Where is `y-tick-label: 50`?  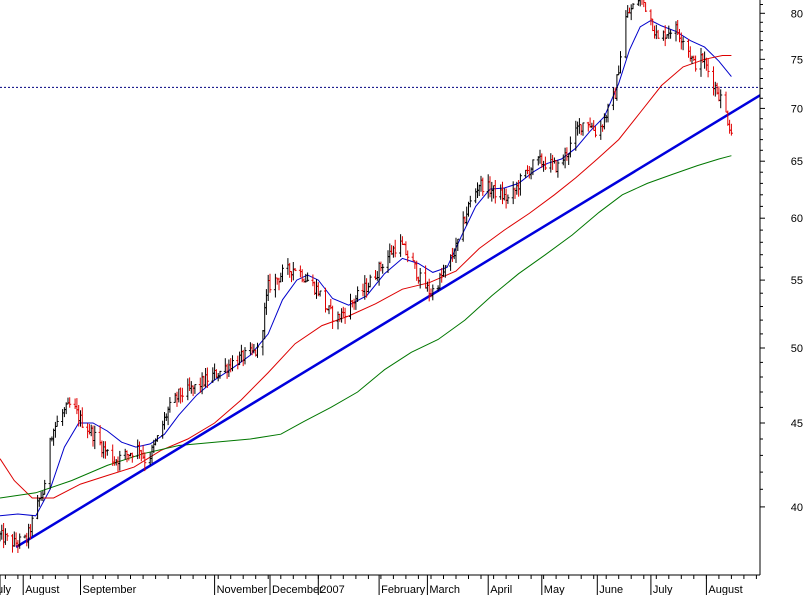
y-tick-label: 50 is located at coordinates (797, 349).